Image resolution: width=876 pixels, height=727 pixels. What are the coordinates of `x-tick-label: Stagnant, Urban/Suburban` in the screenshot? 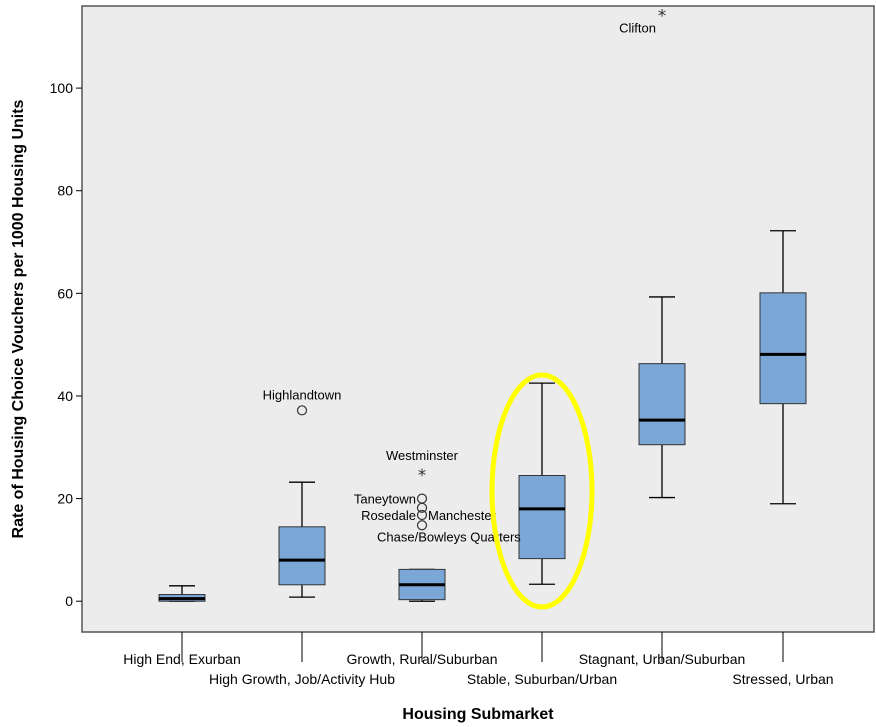 It's located at (662, 659).